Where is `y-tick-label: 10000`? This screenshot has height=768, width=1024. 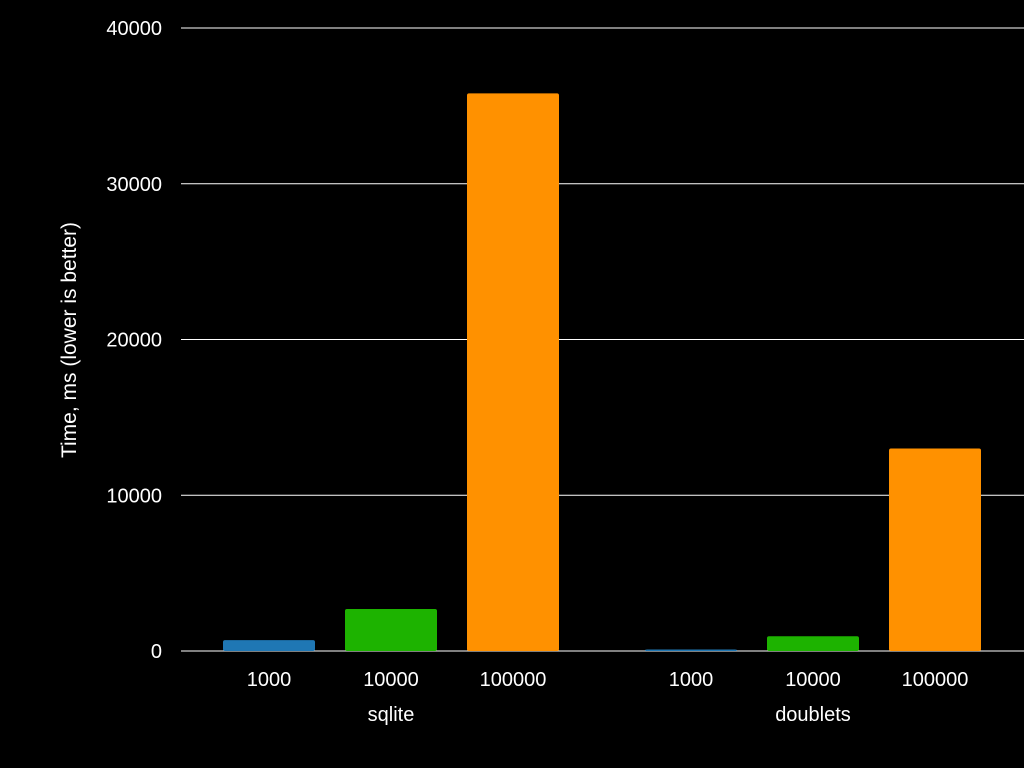
y-tick-label: 10000 is located at coordinates (134, 496).